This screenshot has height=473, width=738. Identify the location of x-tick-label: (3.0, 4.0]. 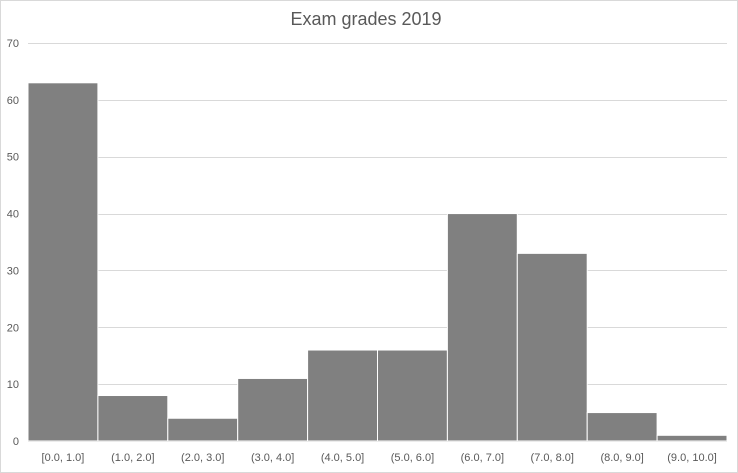
(272, 458).